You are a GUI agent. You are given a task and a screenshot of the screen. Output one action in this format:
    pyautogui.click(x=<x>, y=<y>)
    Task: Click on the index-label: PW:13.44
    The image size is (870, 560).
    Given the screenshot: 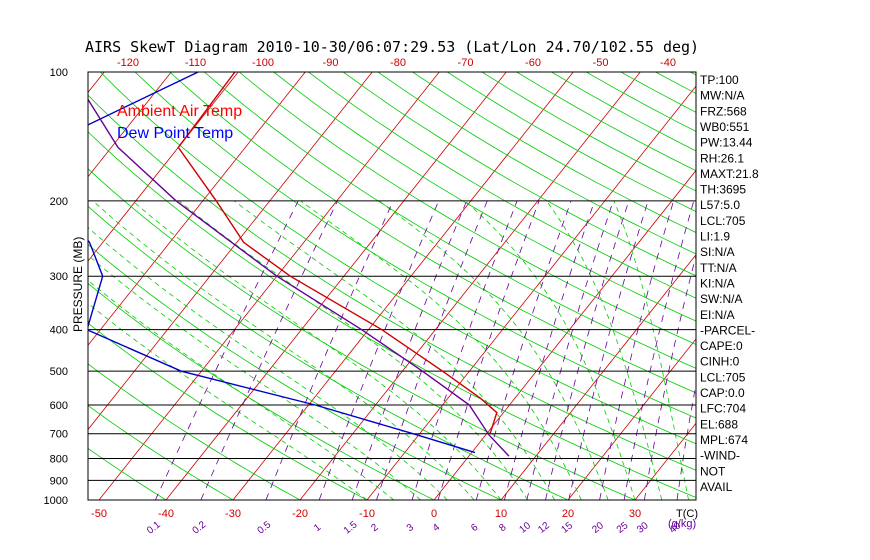 What is the action you would take?
    pyautogui.click(x=726, y=143)
    